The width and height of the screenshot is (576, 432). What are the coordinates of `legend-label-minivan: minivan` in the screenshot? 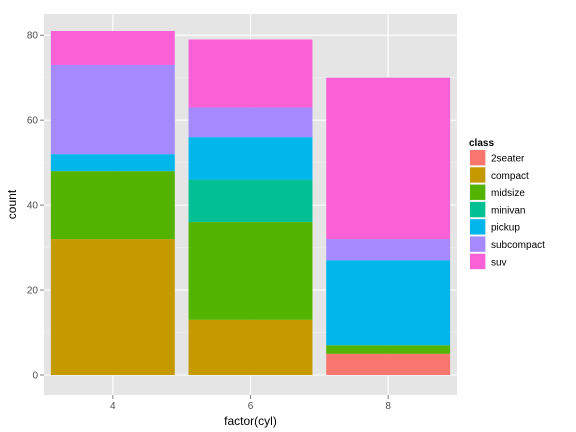 It's located at (508, 210).